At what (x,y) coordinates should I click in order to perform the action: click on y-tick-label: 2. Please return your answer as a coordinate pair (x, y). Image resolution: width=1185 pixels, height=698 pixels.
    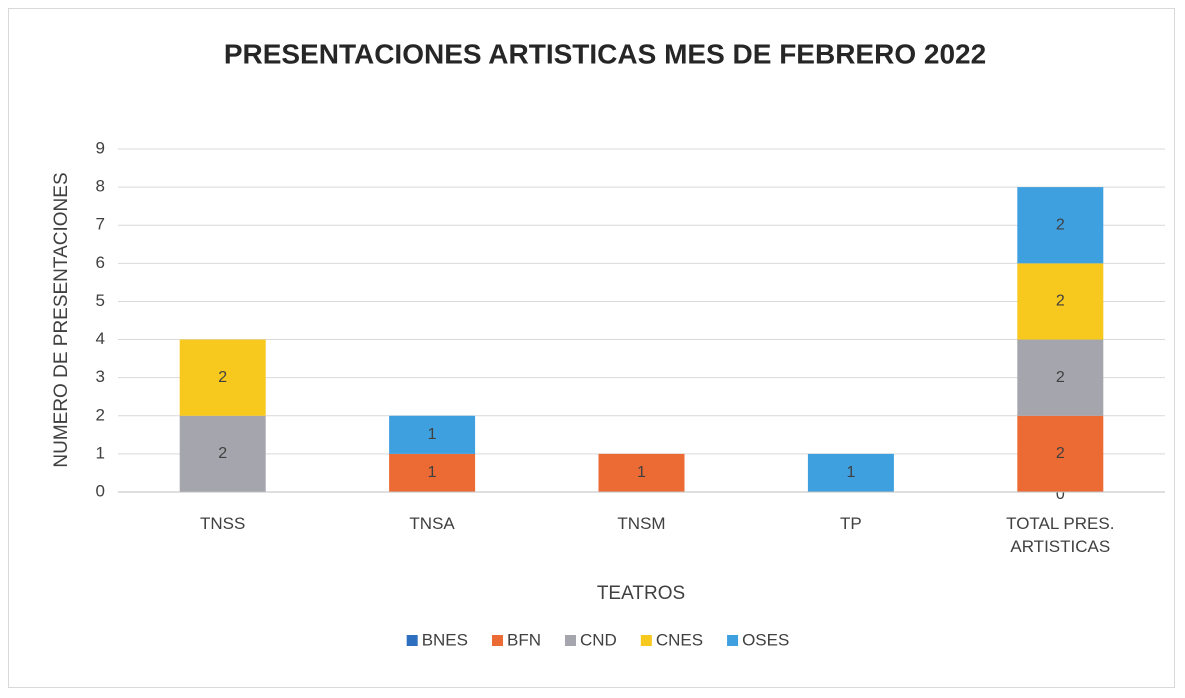
    Looking at the image, I should click on (100, 414).